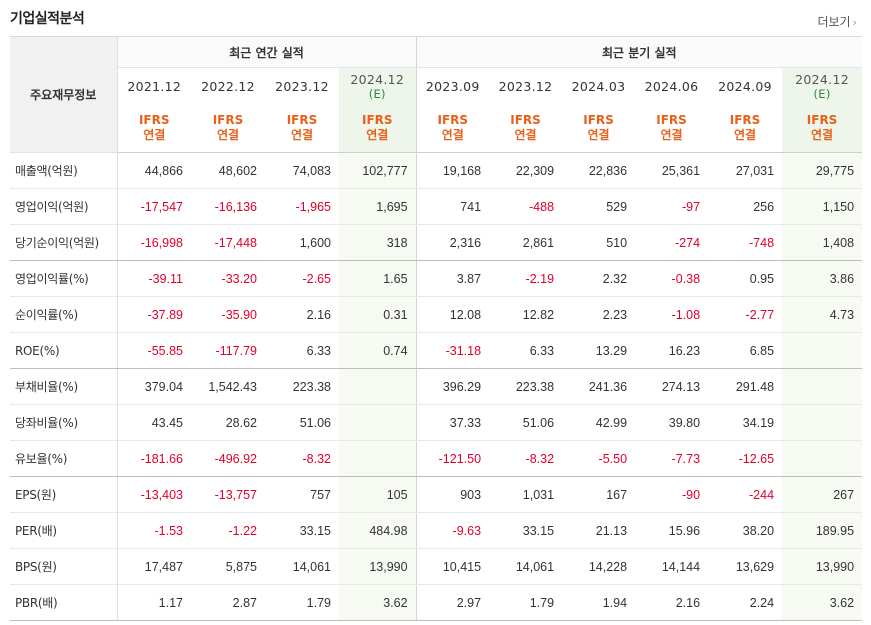 The width and height of the screenshot is (871, 625). I want to click on period-header: 2024.06, so click(671, 86).